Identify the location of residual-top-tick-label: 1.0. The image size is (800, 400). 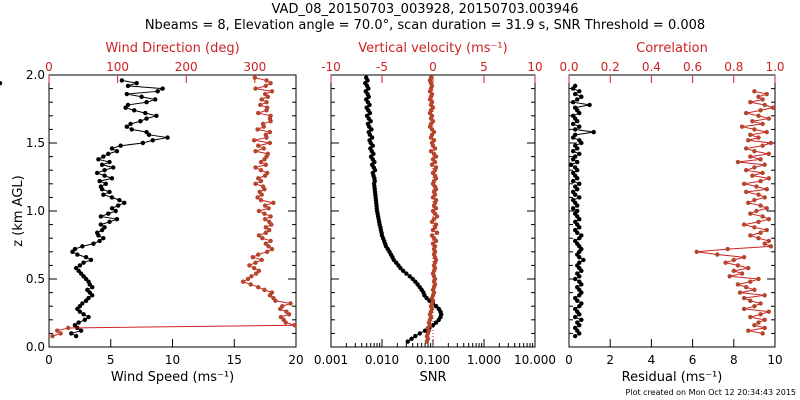
(774, 67).